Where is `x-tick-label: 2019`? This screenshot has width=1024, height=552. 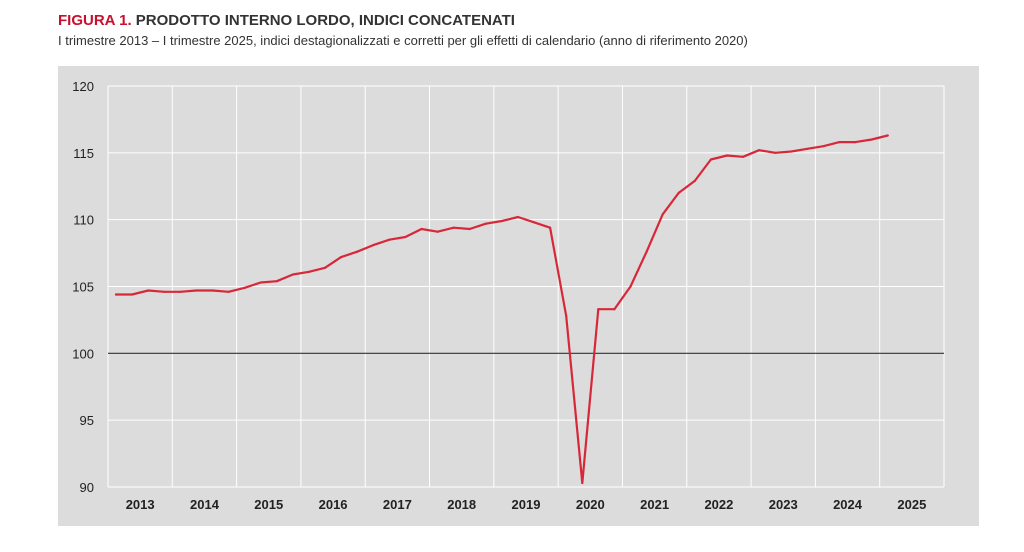 x-tick-label: 2019 is located at coordinates (526, 504).